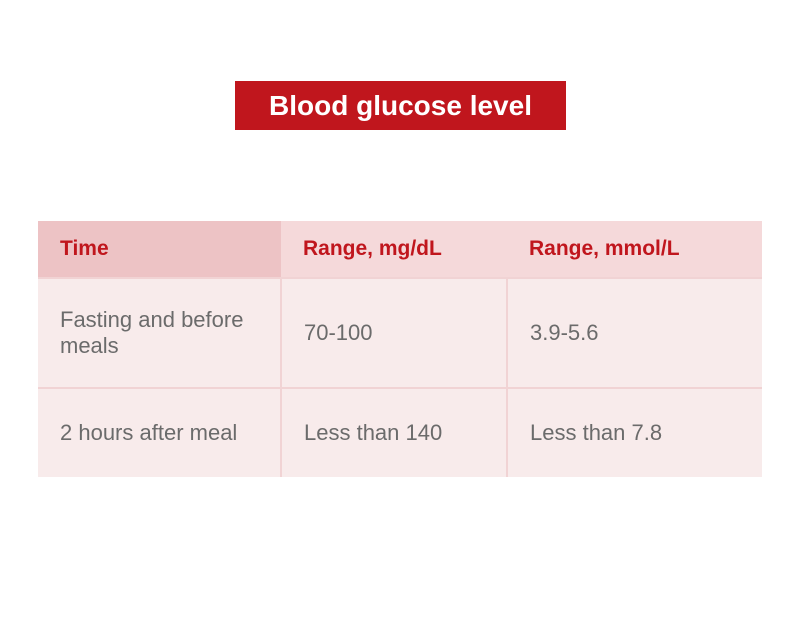 Image resolution: width=800 pixels, height=619 pixels. I want to click on column-header: Range, mg/dL, so click(394, 249).